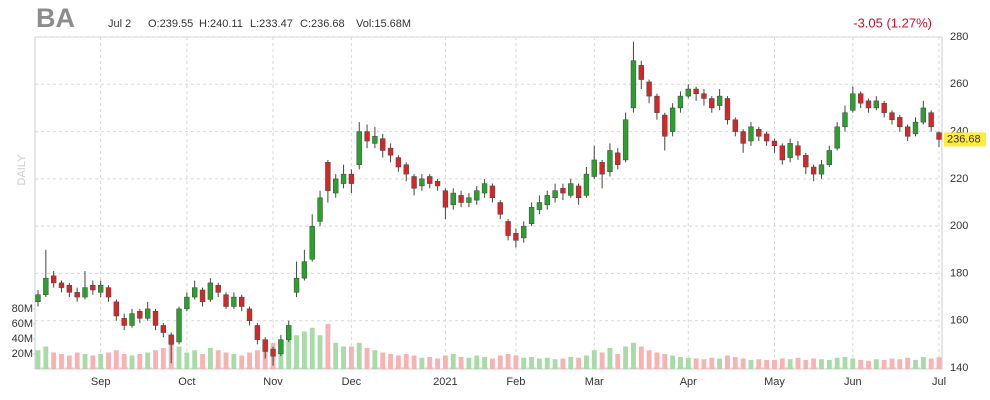 The width and height of the screenshot is (990, 400). I want to click on vol-tick-label: 40M, so click(22, 339).